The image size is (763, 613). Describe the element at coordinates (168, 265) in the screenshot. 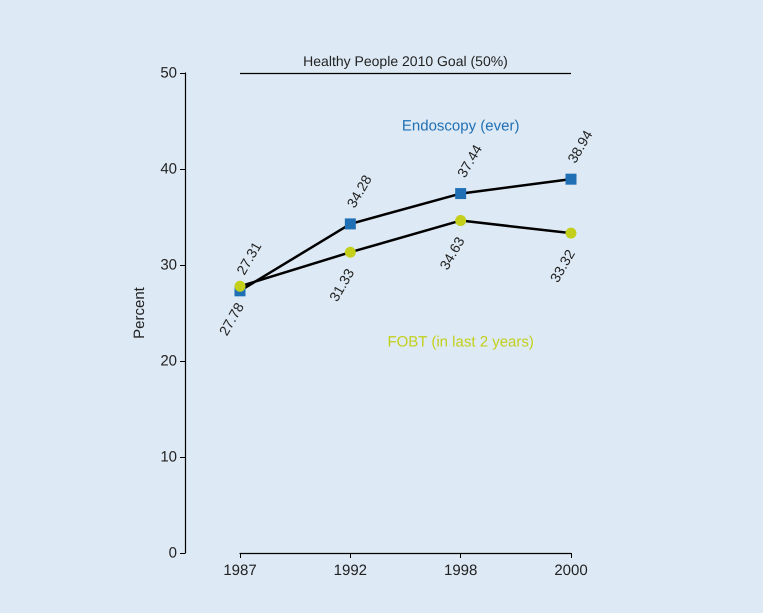

I see `y-tick-label: 30` at that location.